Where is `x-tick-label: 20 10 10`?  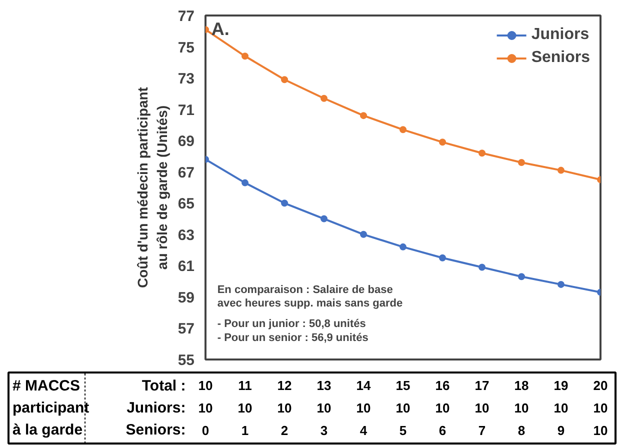
x-tick-label: 20 10 10 is located at coordinates (600, 408).